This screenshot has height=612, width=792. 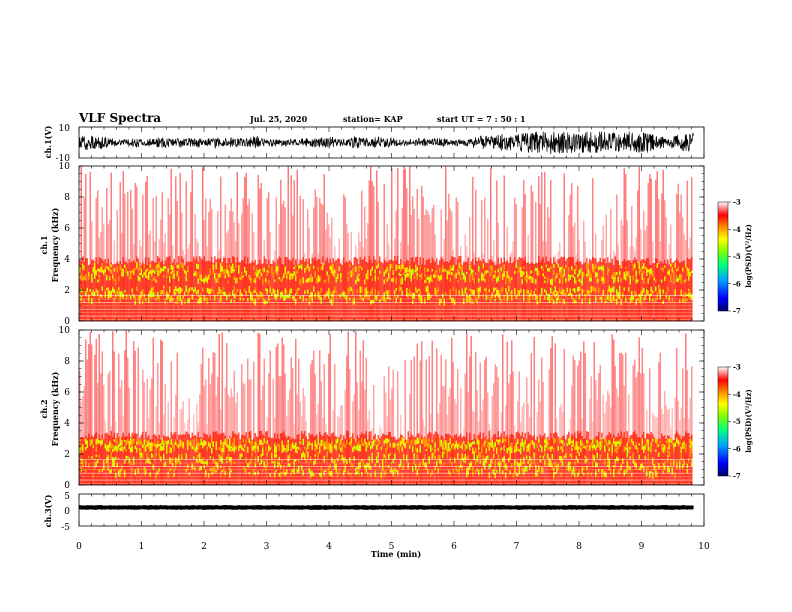 I want to click on x-ticklabel: 7, so click(x=517, y=547).